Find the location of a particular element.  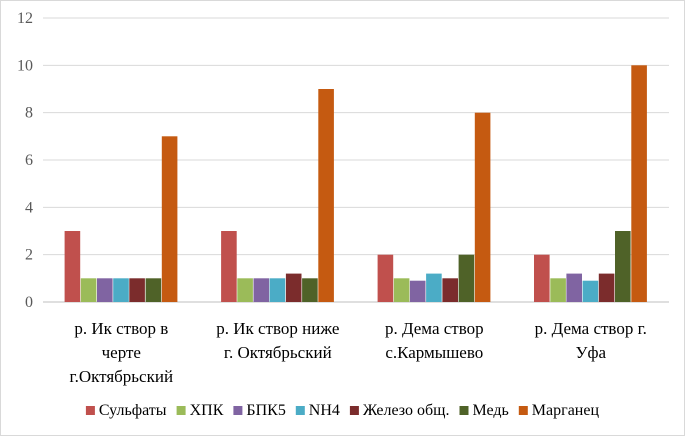

y-tick-label: 0 is located at coordinates (29, 302).